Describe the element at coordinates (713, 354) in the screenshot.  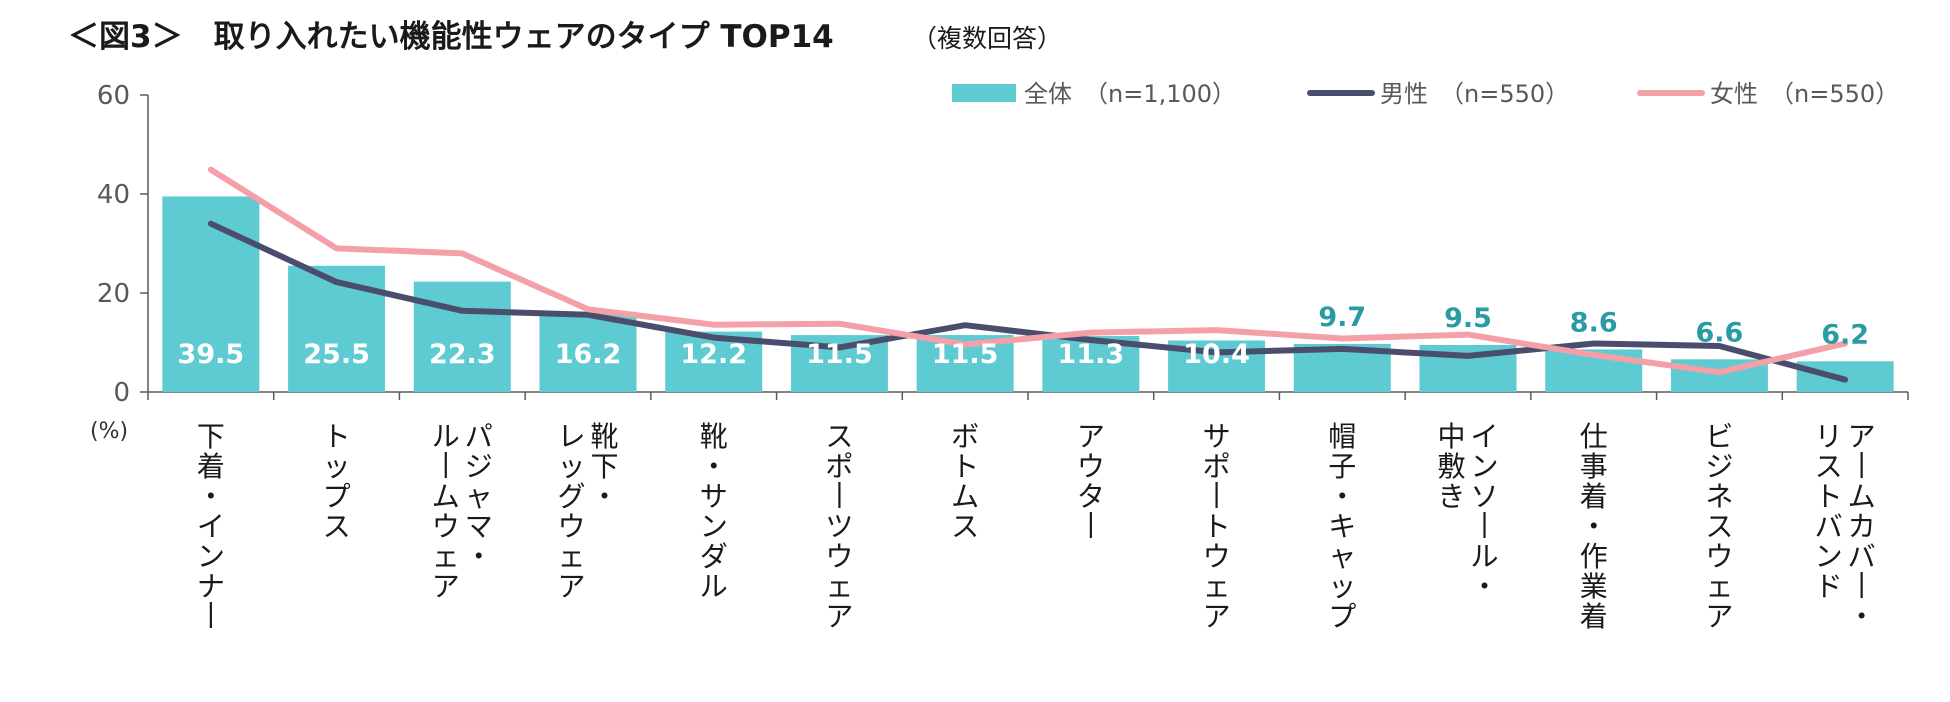
I see `data-label: 12.2` at that location.